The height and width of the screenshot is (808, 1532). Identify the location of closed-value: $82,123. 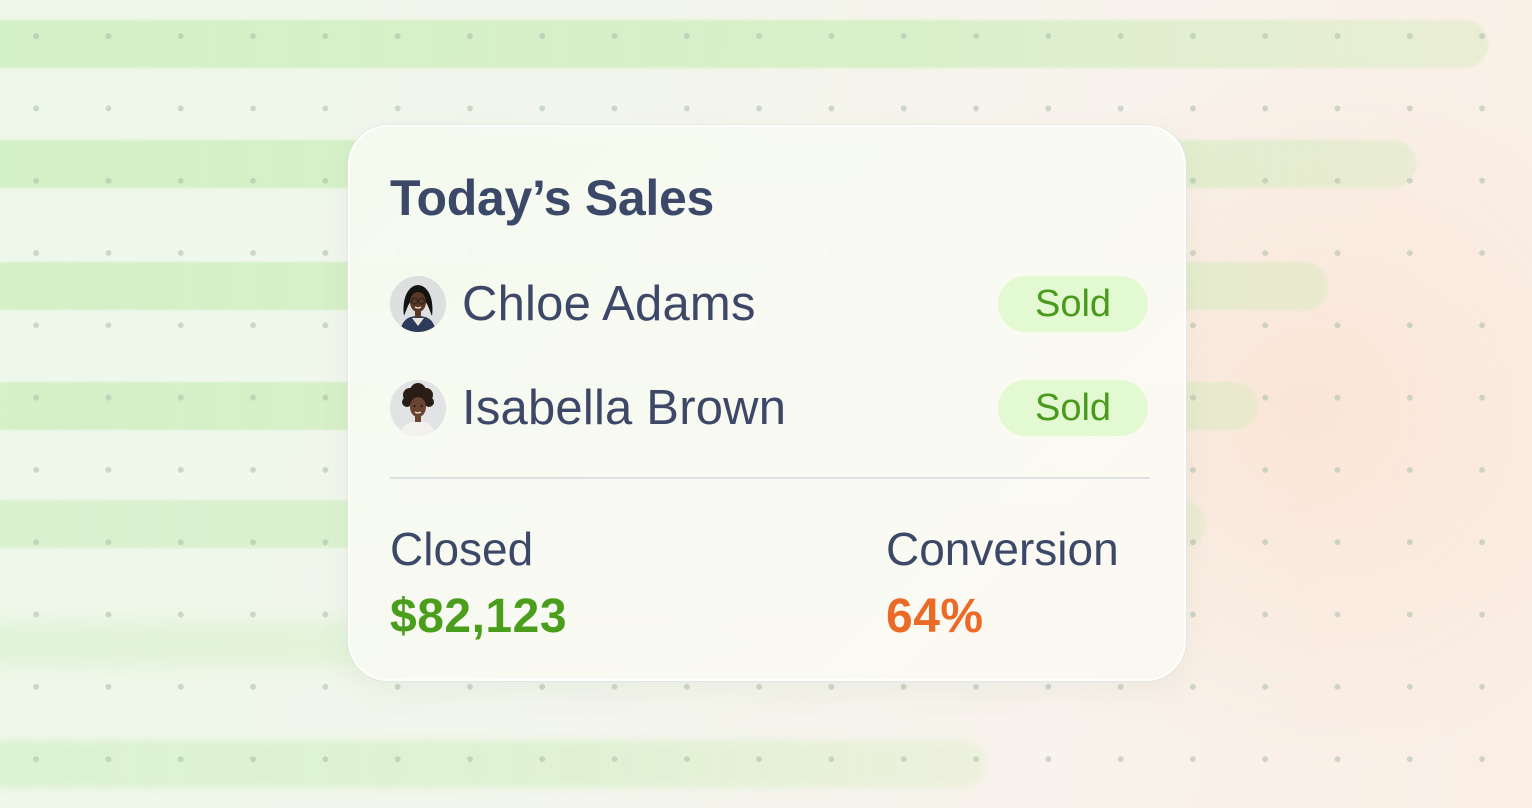
(479, 616).